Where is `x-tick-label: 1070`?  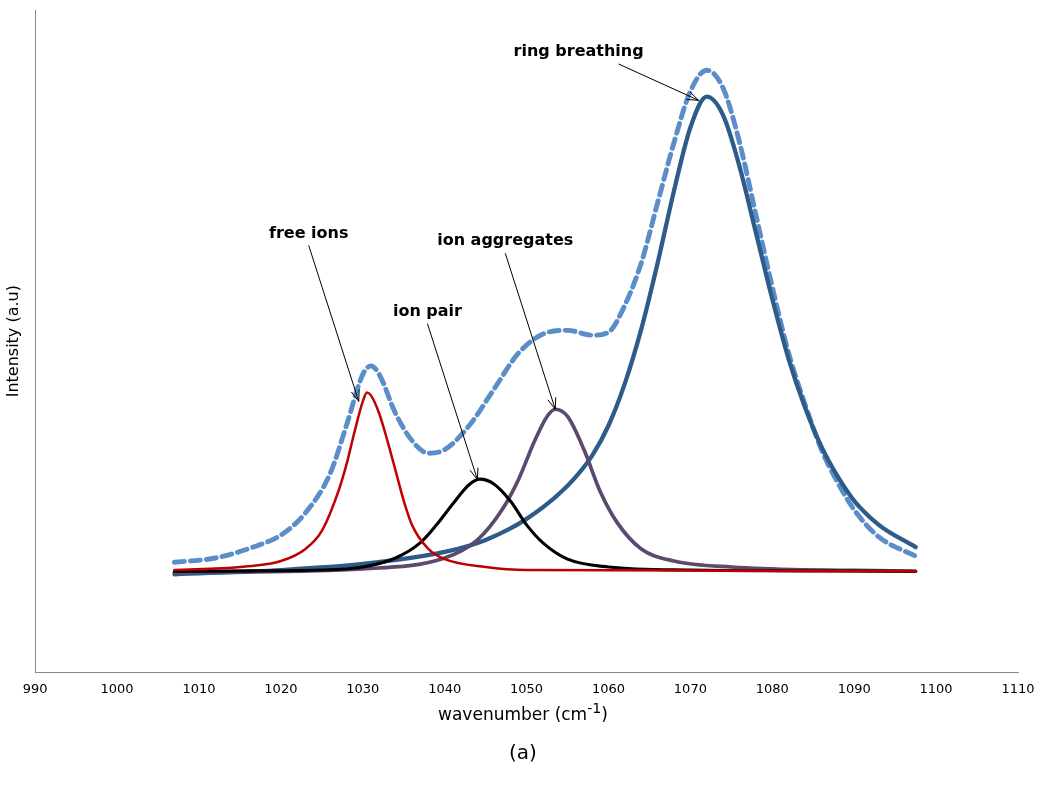 x-tick-label: 1070 is located at coordinates (690, 688).